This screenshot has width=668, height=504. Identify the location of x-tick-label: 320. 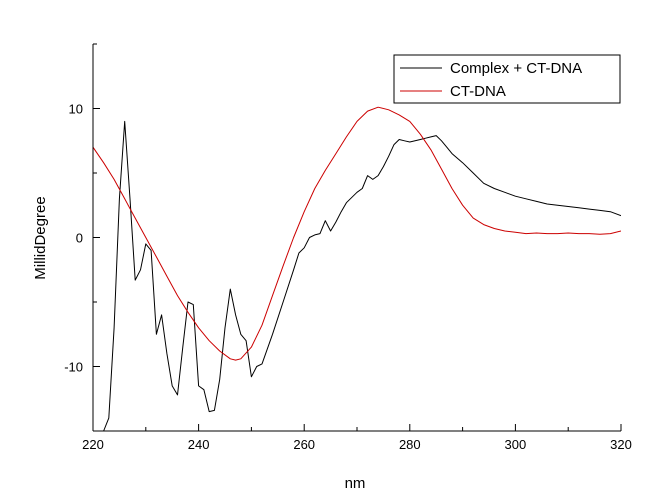
(621, 444).